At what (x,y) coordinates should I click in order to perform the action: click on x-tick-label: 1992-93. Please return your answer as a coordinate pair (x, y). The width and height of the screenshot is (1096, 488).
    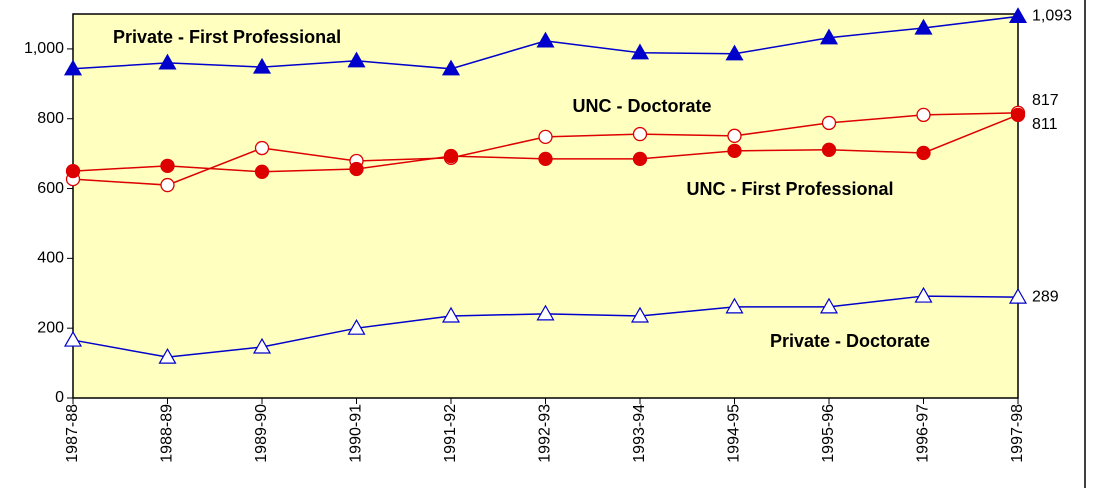
    Looking at the image, I should click on (545, 433).